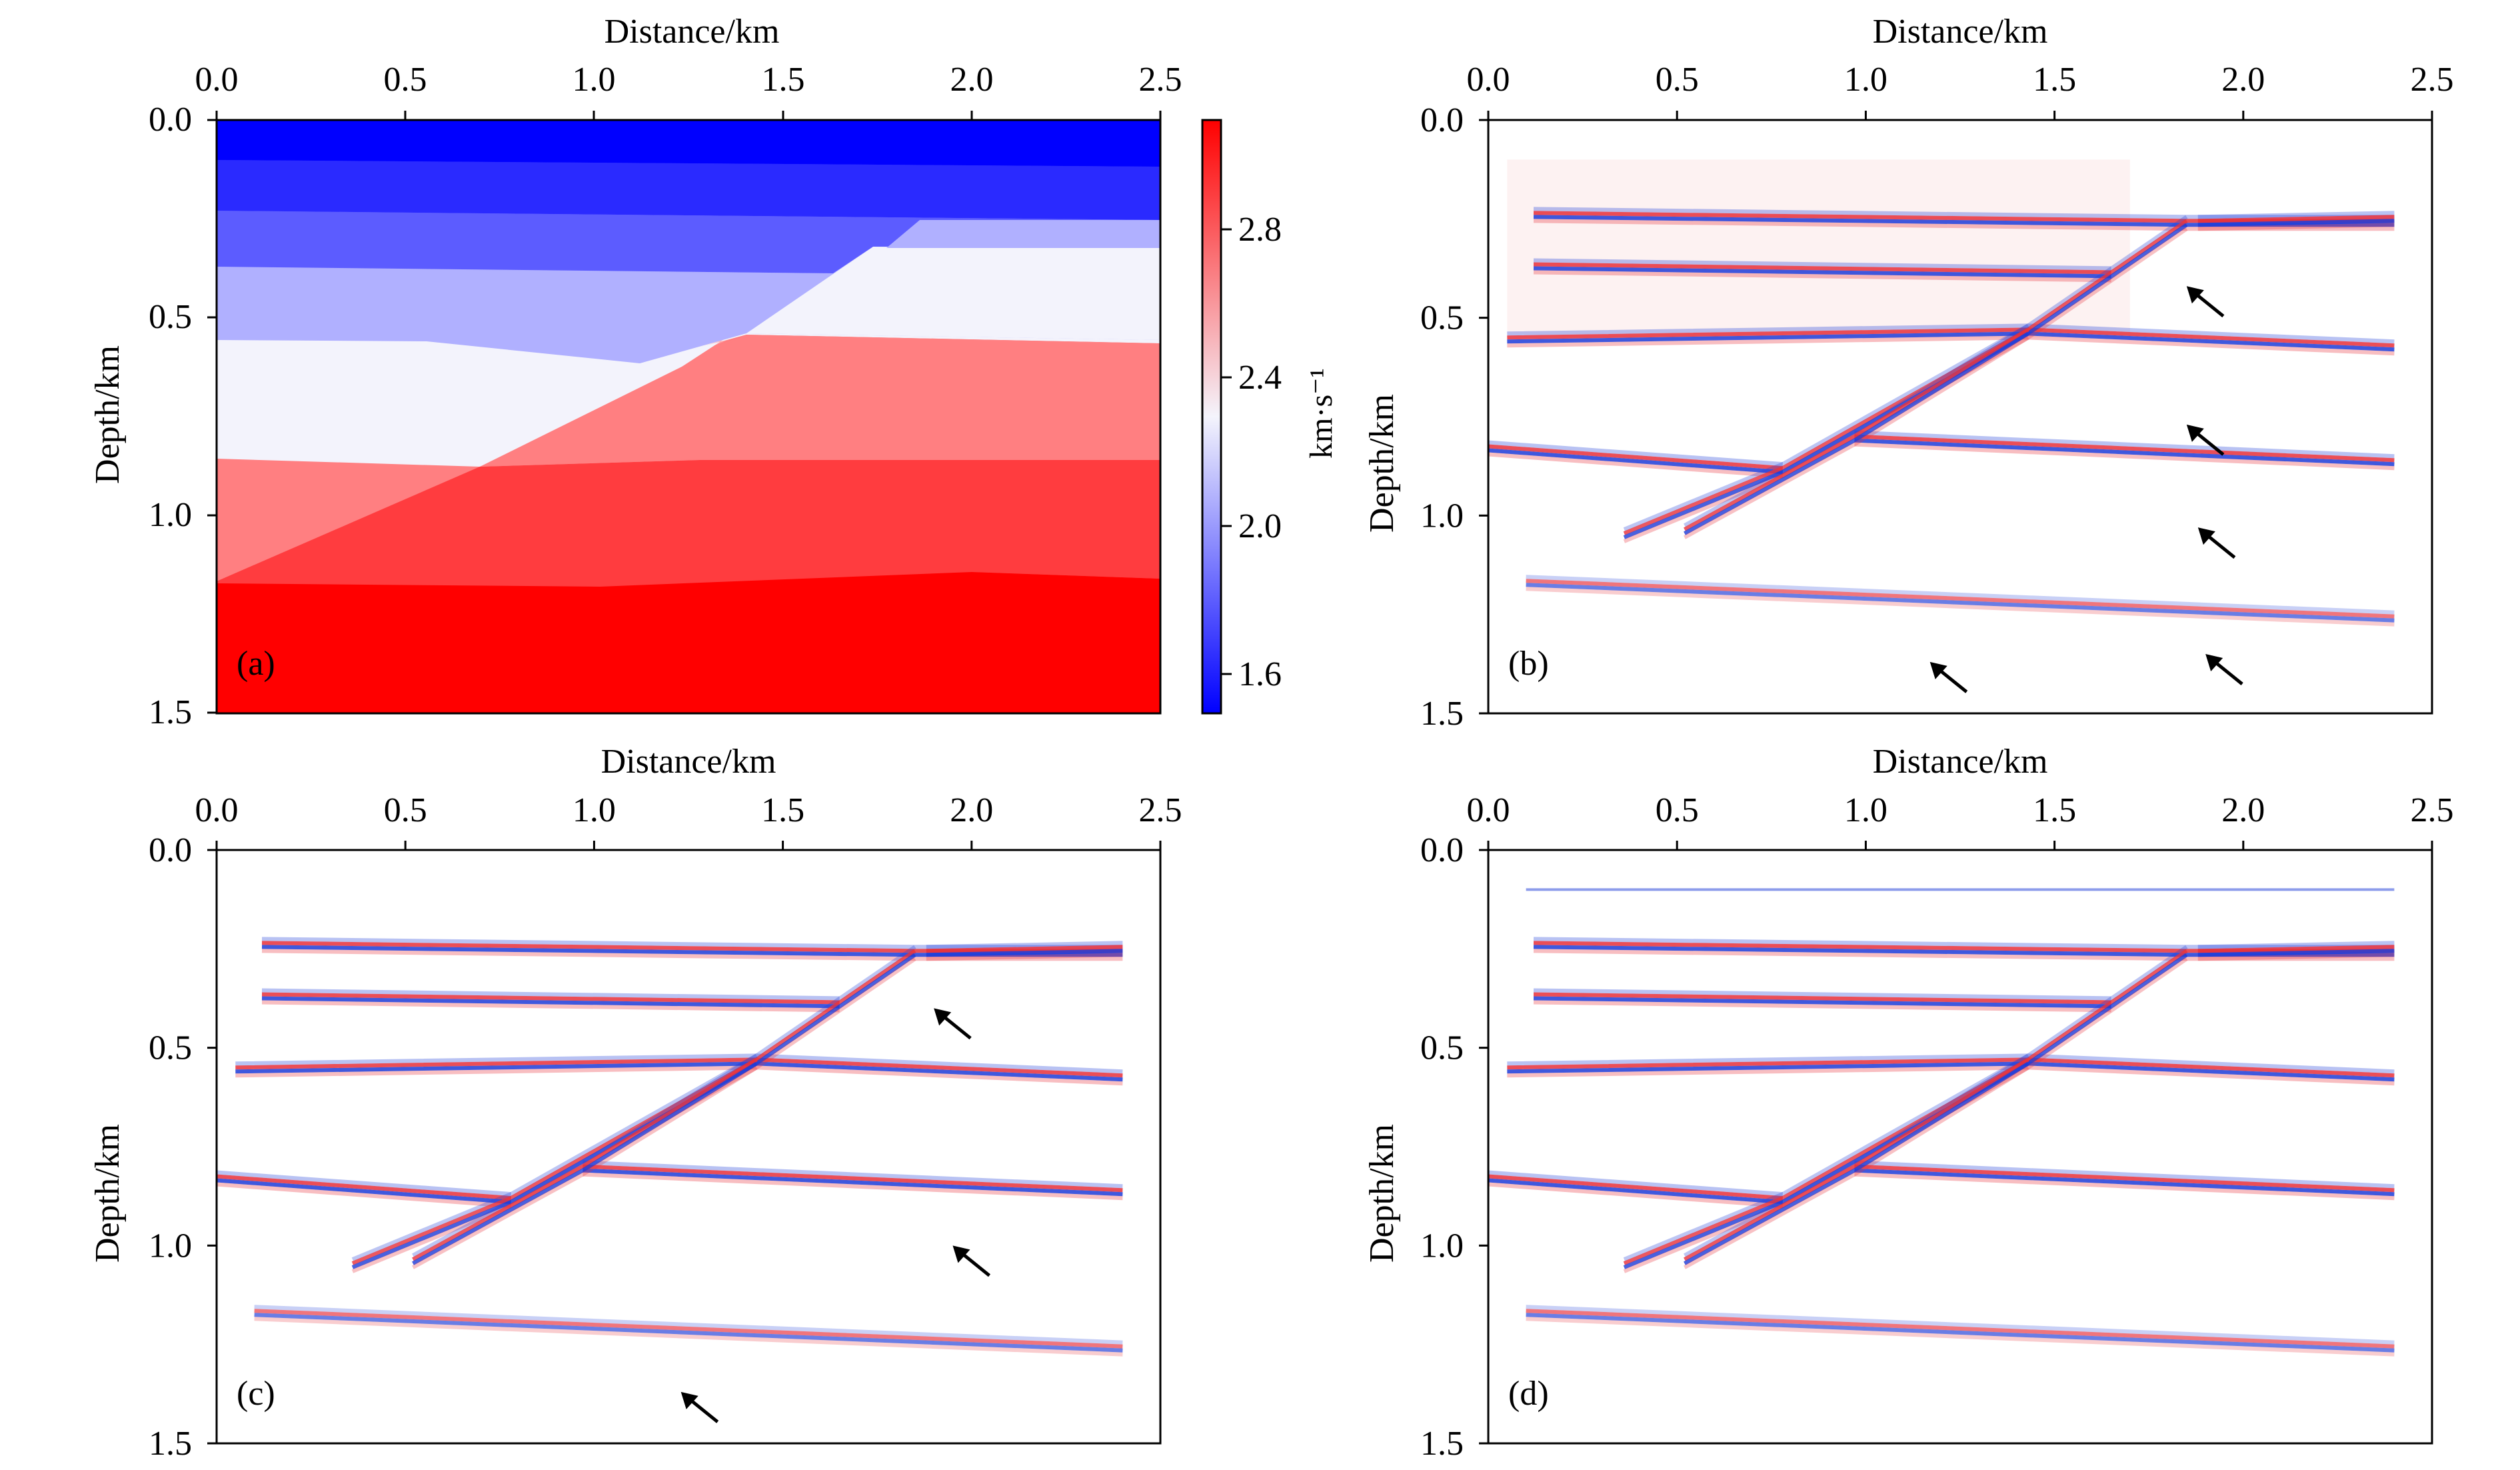 The width and height of the screenshot is (2520, 1470). What do you see at coordinates (1260, 526) in the screenshot?
I see `colorbar-tick-label: 2.0` at bounding box center [1260, 526].